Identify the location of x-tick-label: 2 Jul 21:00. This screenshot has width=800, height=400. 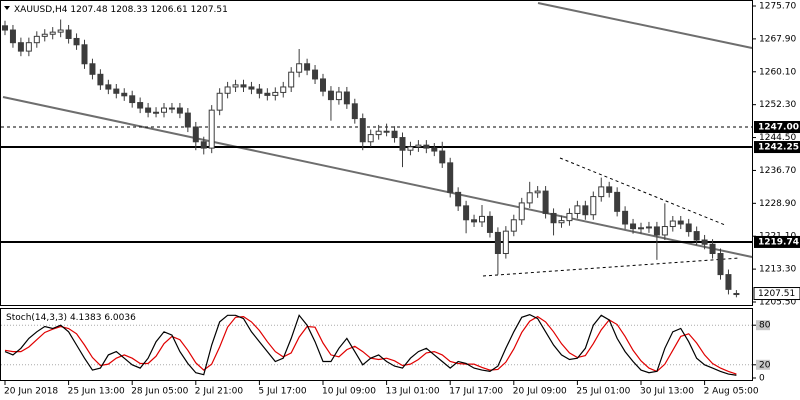
(219, 392).